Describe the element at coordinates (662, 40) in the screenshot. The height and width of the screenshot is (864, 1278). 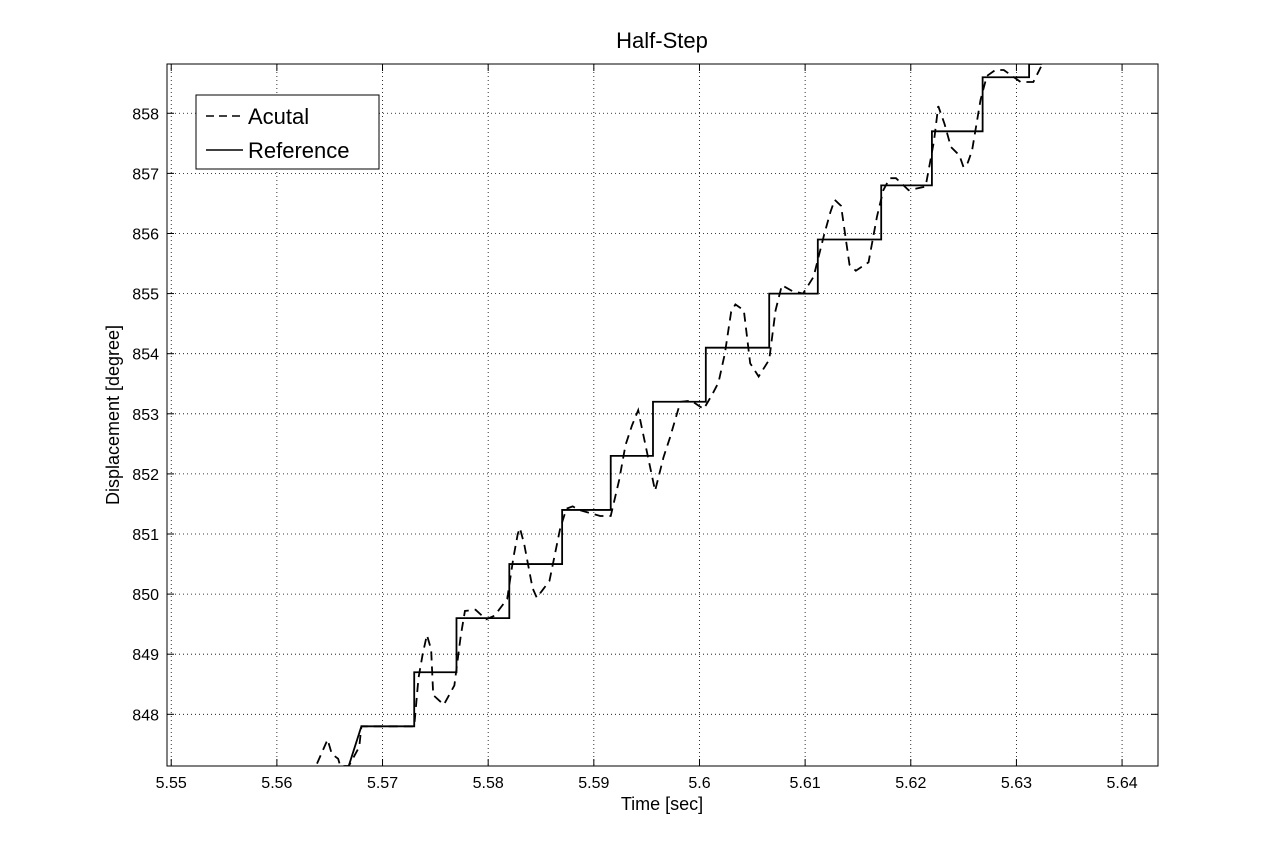
I see `chart-title: Half-Step` at that location.